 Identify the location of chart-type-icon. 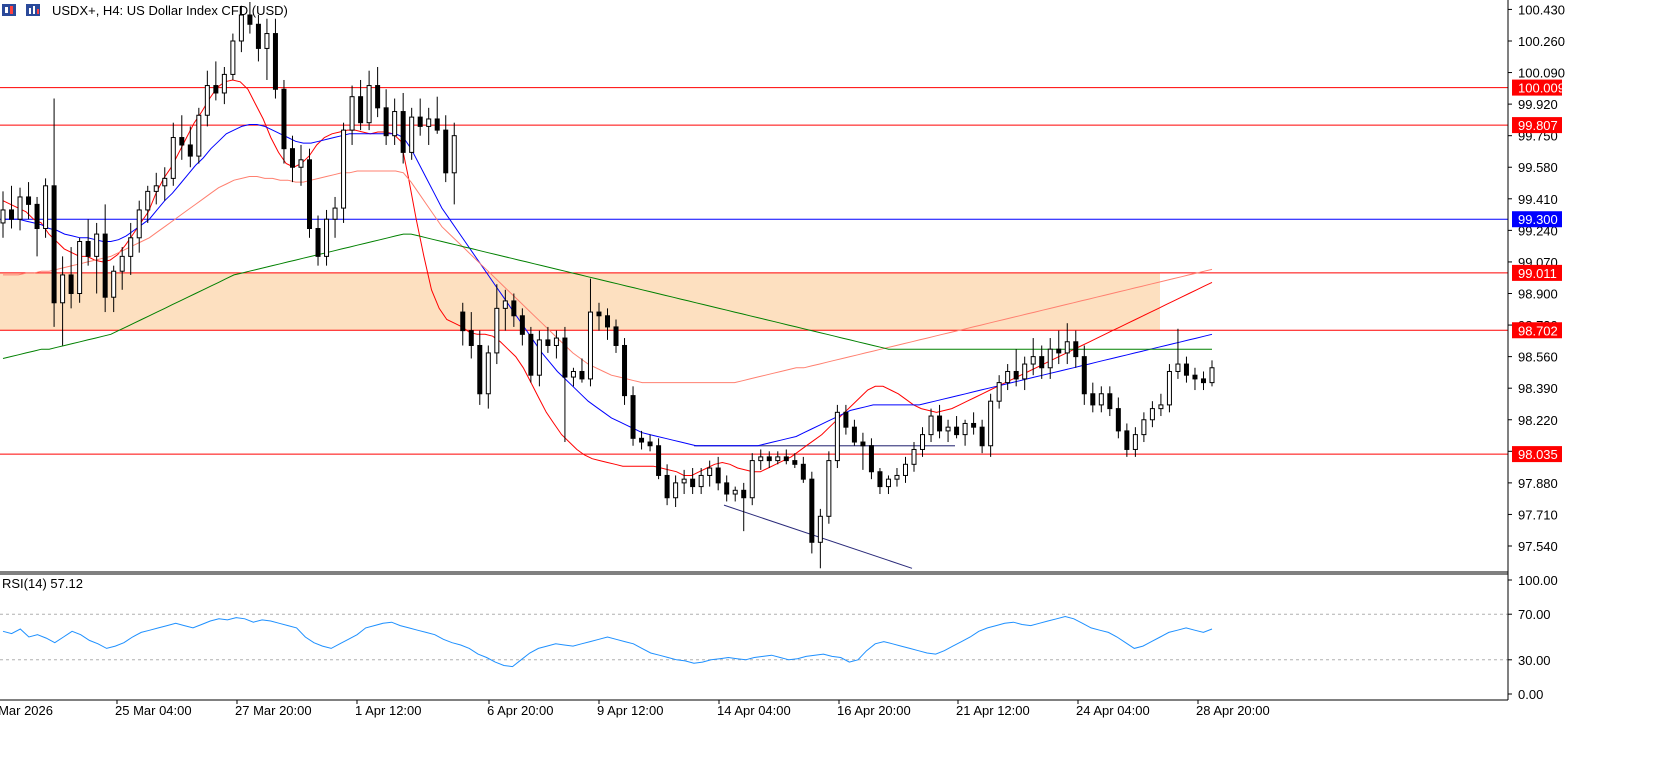
(9, 10).